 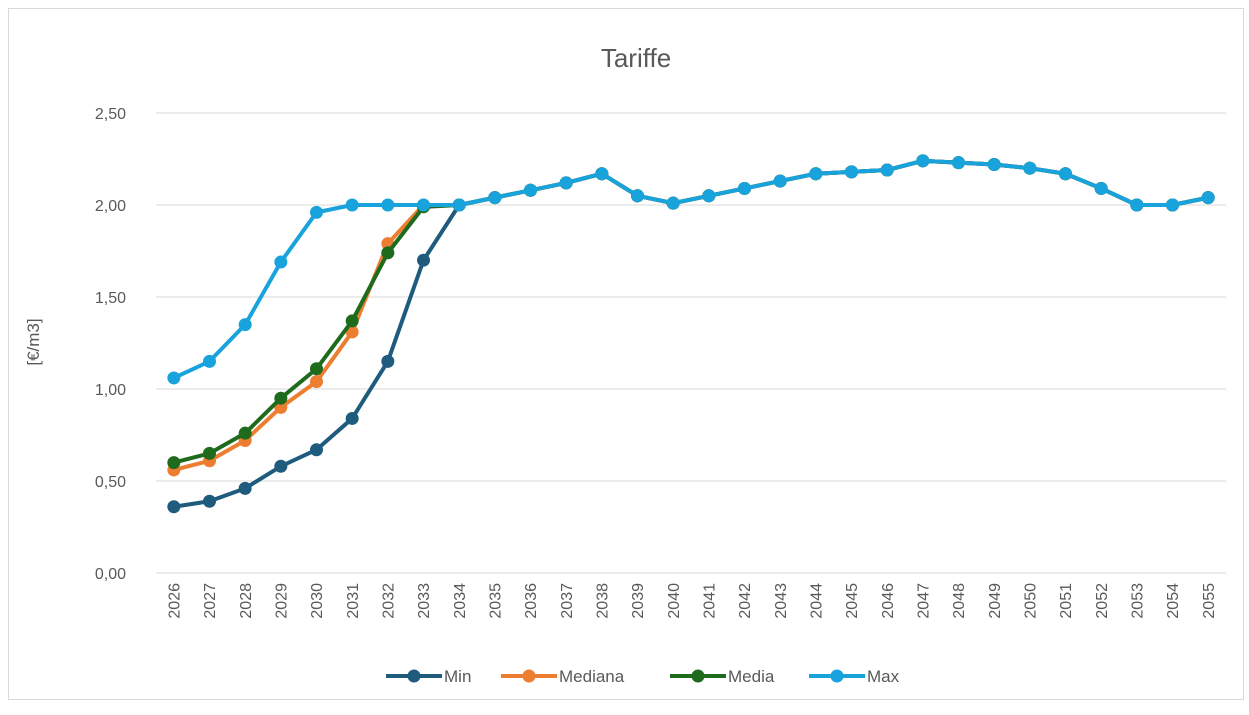 I want to click on y-tick-label: 2,50, so click(x=110, y=114).